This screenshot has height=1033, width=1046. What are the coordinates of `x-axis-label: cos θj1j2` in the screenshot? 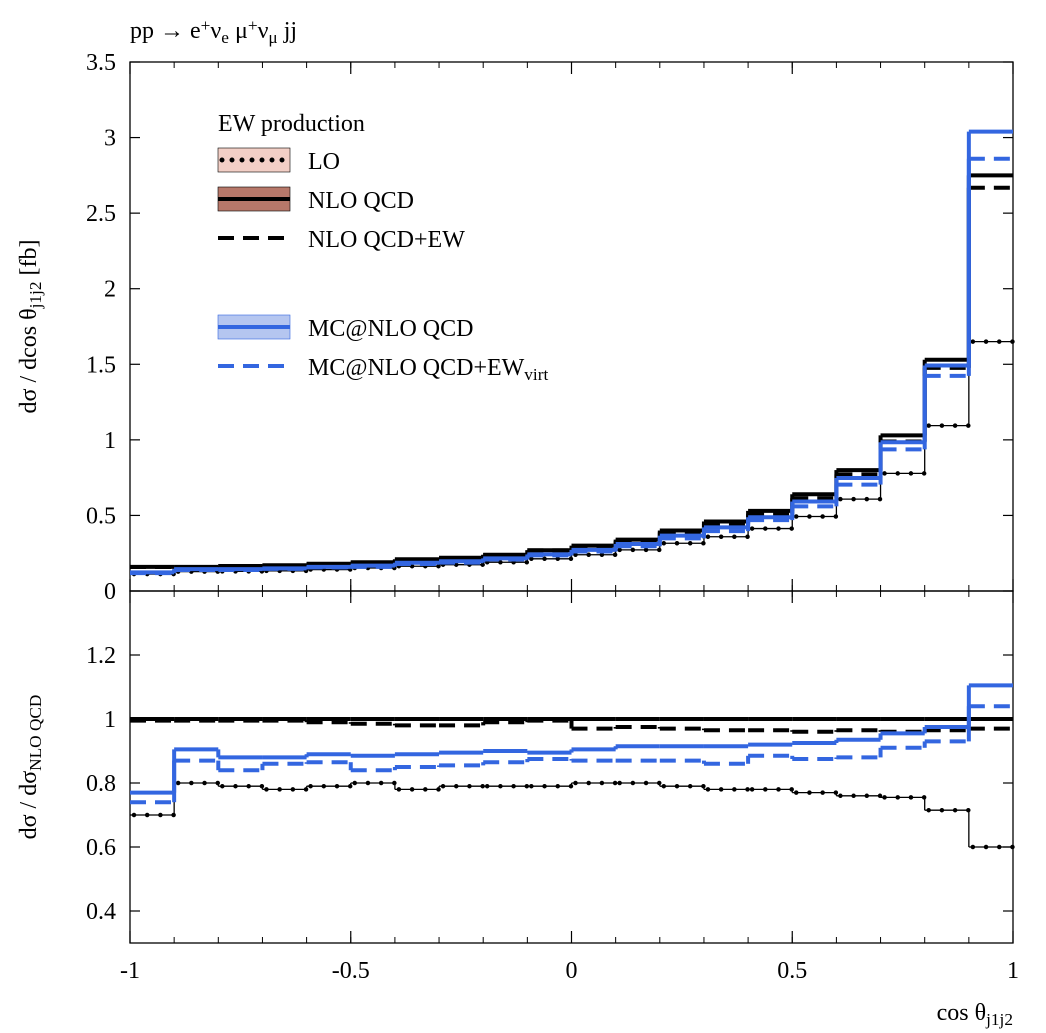 It's located at (975, 1014).